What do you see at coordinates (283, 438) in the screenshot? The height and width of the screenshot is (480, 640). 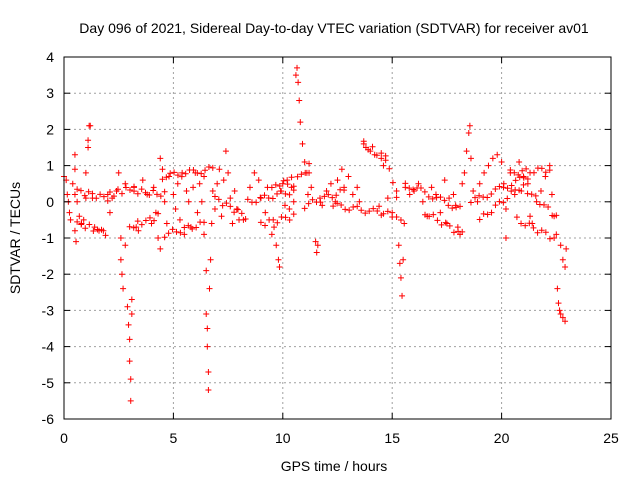 I see `x-tick-label: 10` at bounding box center [283, 438].